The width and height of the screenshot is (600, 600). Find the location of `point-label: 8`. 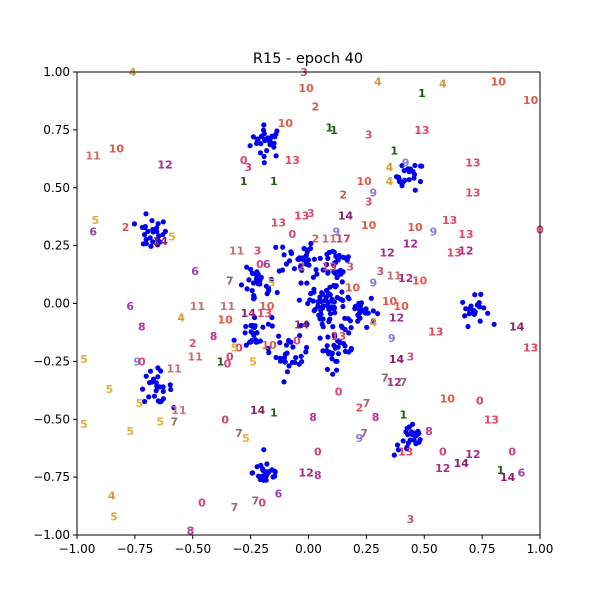

point-label: 8 is located at coordinates (214, 336).